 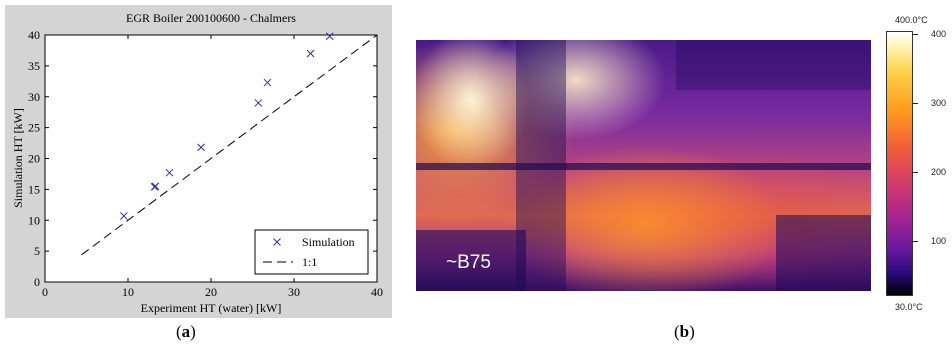 What do you see at coordinates (939, 241) in the screenshot?
I see `colorbar-tick-label-100: 100` at bounding box center [939, 241].